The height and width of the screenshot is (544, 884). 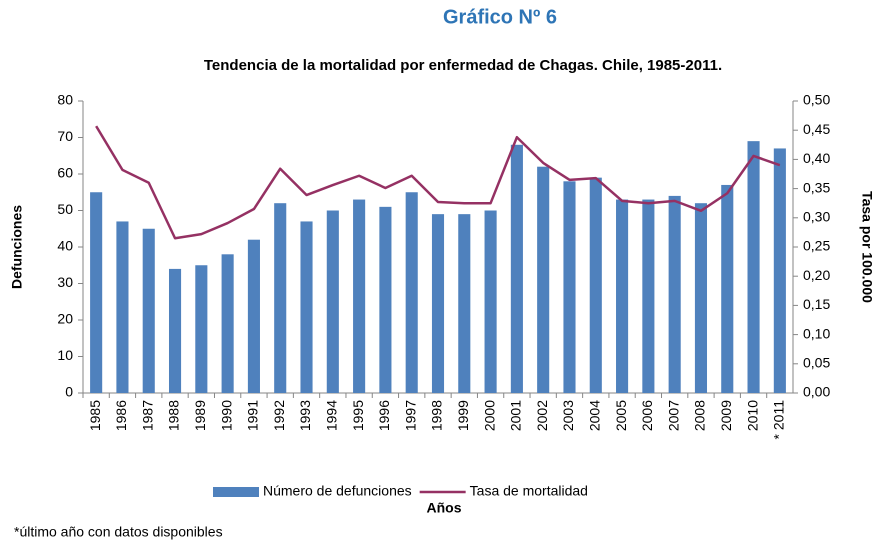 I want to click on x-tick-label: 2004, so click(x=594, y=415).